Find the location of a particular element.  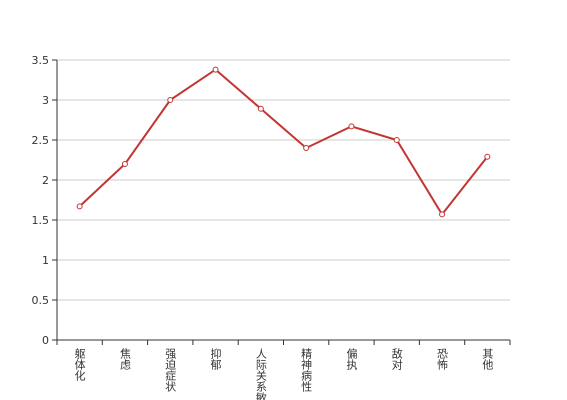

x-tick-label: 抑郁 is located at coordinates (215, 358).